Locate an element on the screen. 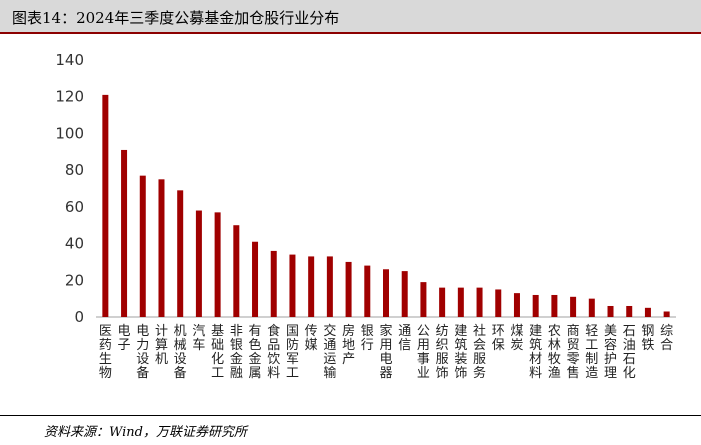 The width and height of the screenshot is (701, 445). x-tick-label: 农林牧渔 is located at coordinates (554, 352).